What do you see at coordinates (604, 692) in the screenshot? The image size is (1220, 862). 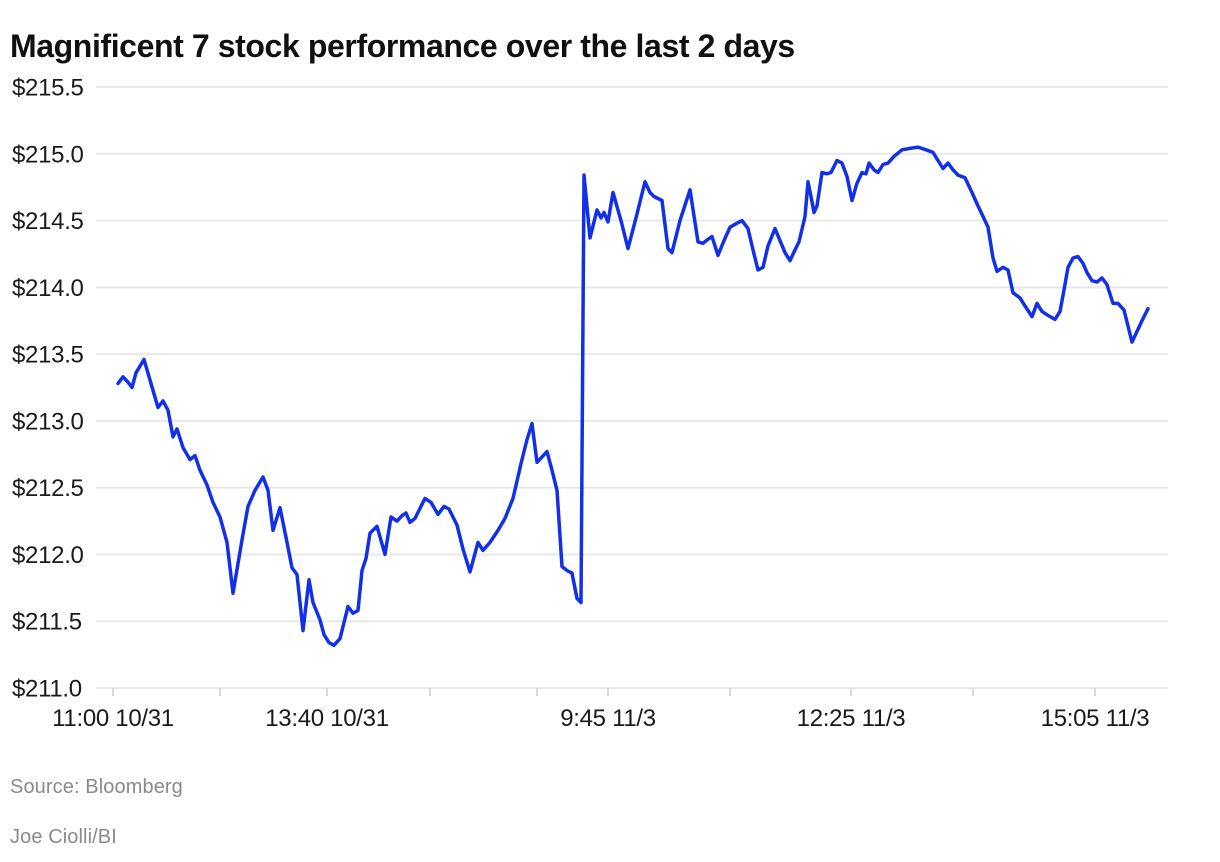 I see `x-axis-ticks` at bounding box center [604, 692].